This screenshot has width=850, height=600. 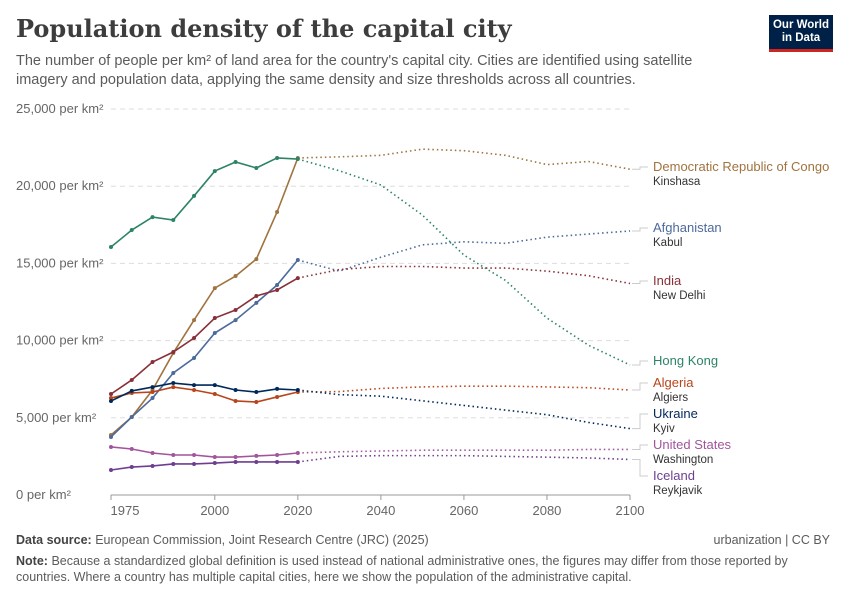 I want to click on series-line-democratic-republic-of-congo, so click(x=204, y=296).